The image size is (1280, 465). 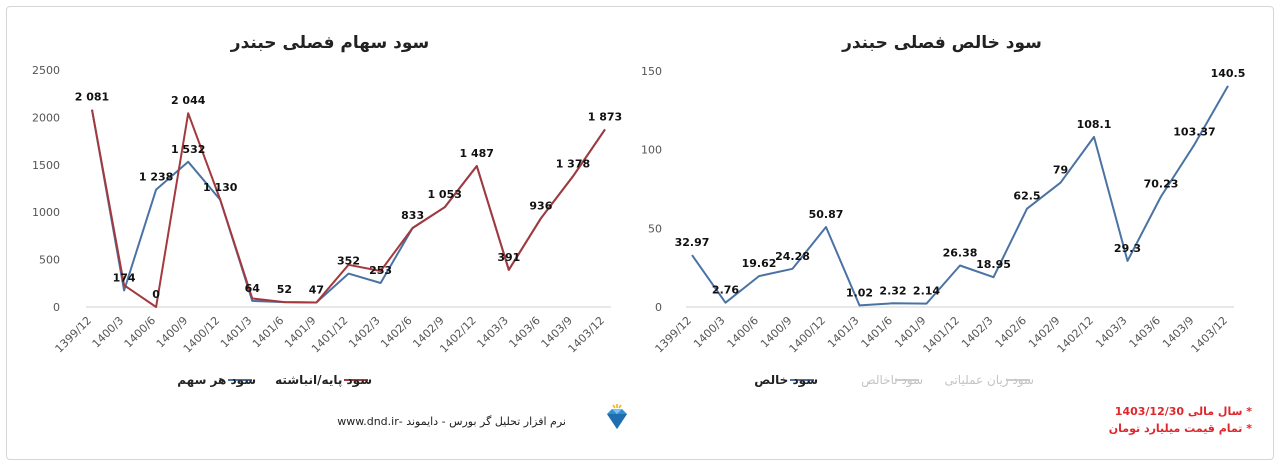 What do you see at coordinates (380, 270) in the screenshot?
I see `eps-data-label: 253` at bounding box center [380, 270].